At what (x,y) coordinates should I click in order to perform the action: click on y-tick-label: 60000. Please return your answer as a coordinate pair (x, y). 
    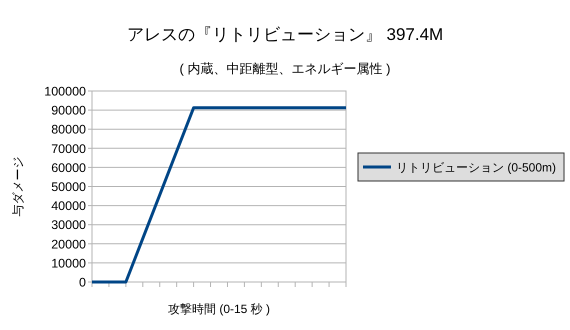
    Looking at the image, I should click on (68, 167).